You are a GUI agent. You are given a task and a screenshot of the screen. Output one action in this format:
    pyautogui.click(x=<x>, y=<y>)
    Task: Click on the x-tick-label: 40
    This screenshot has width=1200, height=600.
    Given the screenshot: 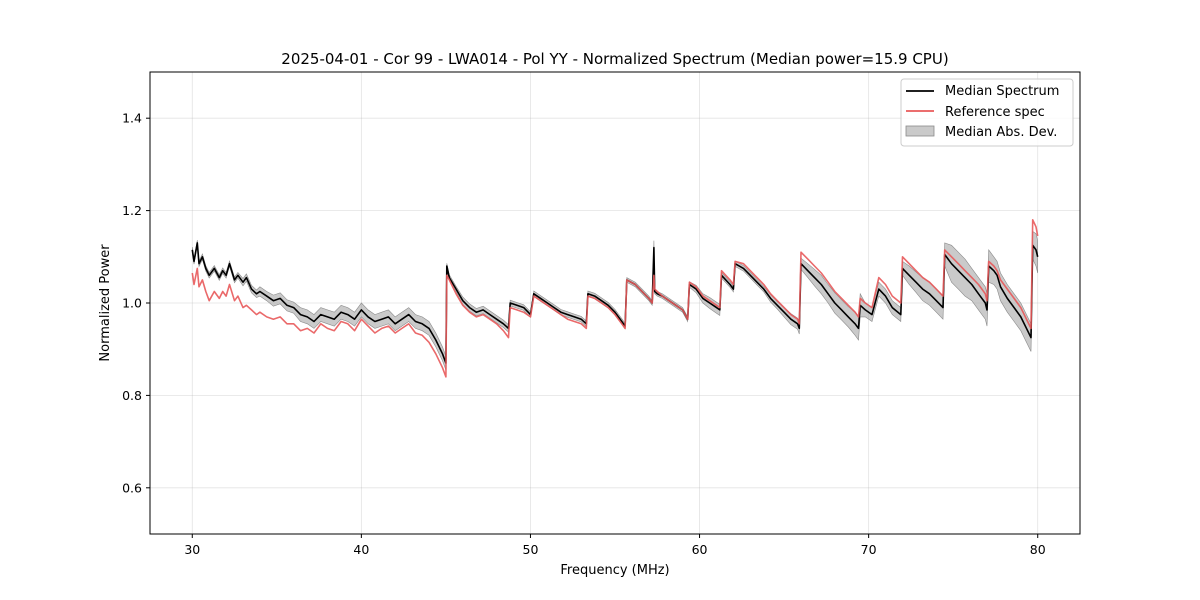 What is the action you would take?
    pyautogui.click(x=361, y=549)
    